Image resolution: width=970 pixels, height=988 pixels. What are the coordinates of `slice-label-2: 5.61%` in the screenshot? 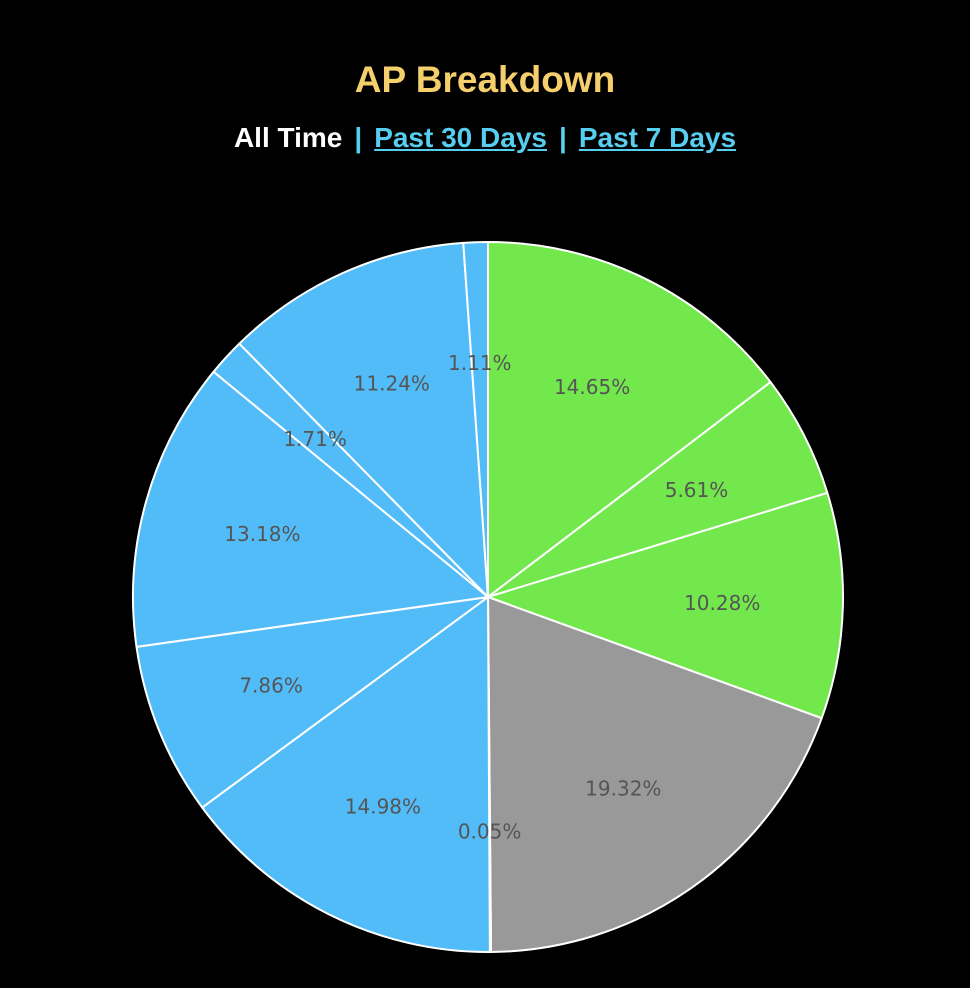 It's located at (697, 490).